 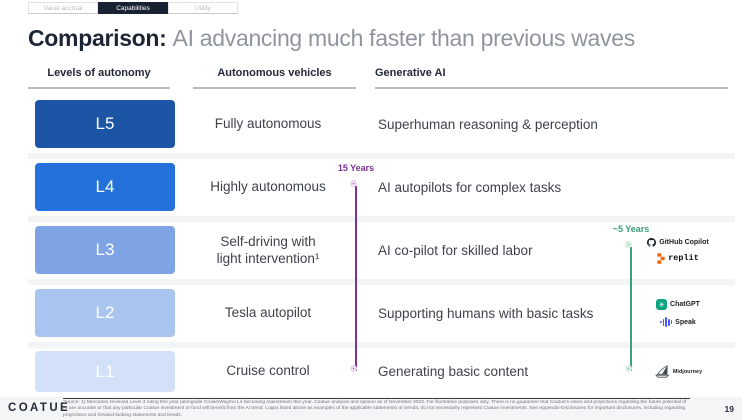 What do you see at coordinates (39, 408) in the screenshot?
I see `coatue-logo: COATUE` at bounding box center [39, 408].